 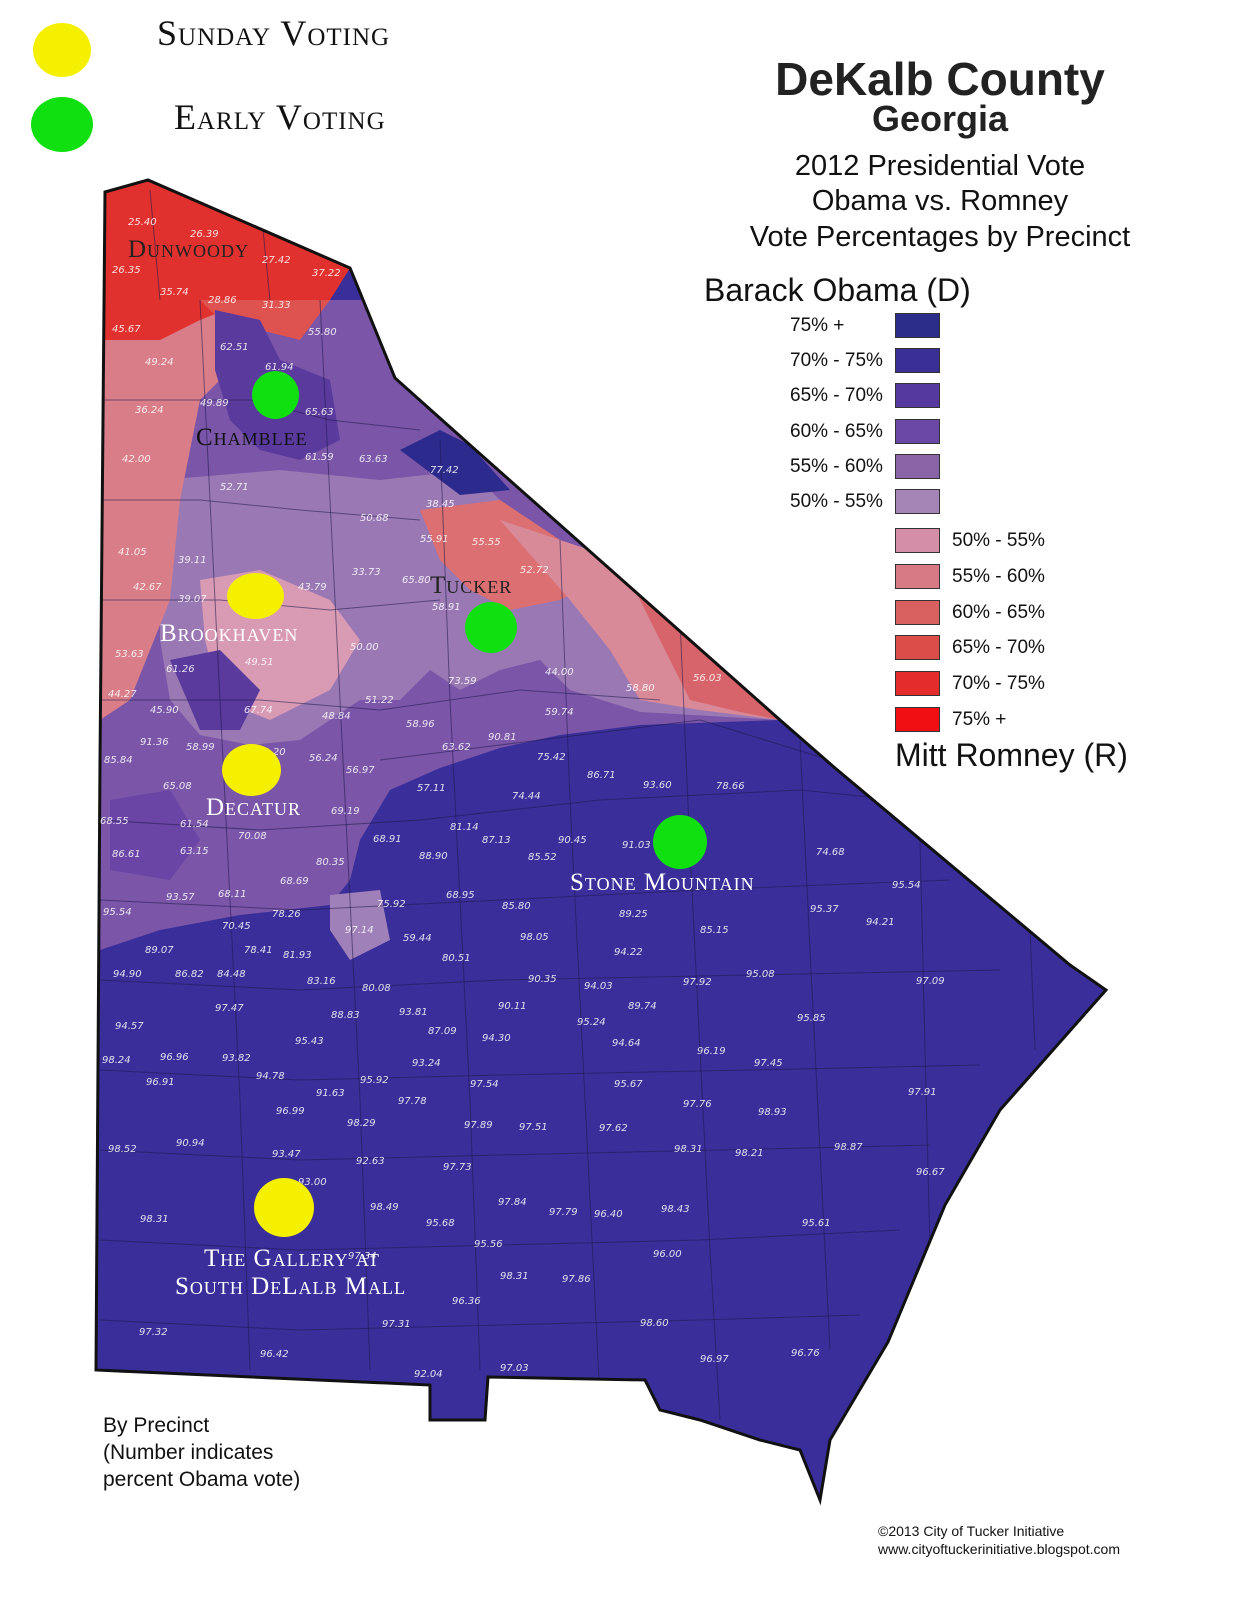 I want to click on precinct-percent-label: 94.30, so click(x=496, y=1038).